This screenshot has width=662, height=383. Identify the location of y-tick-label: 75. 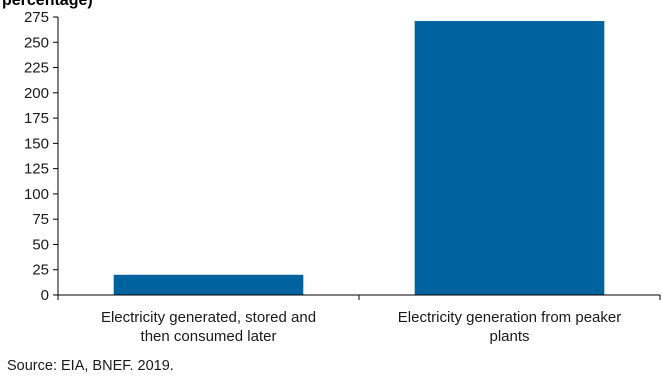
(40, 219).